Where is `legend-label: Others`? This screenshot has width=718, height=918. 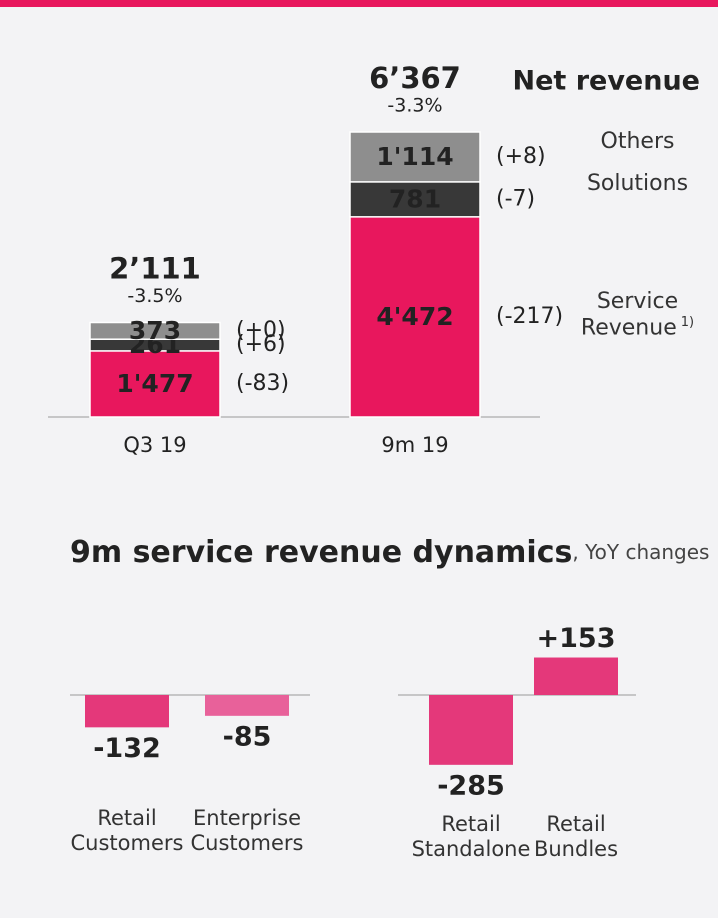
legend-label: Others is located at coordinates (637, 141).